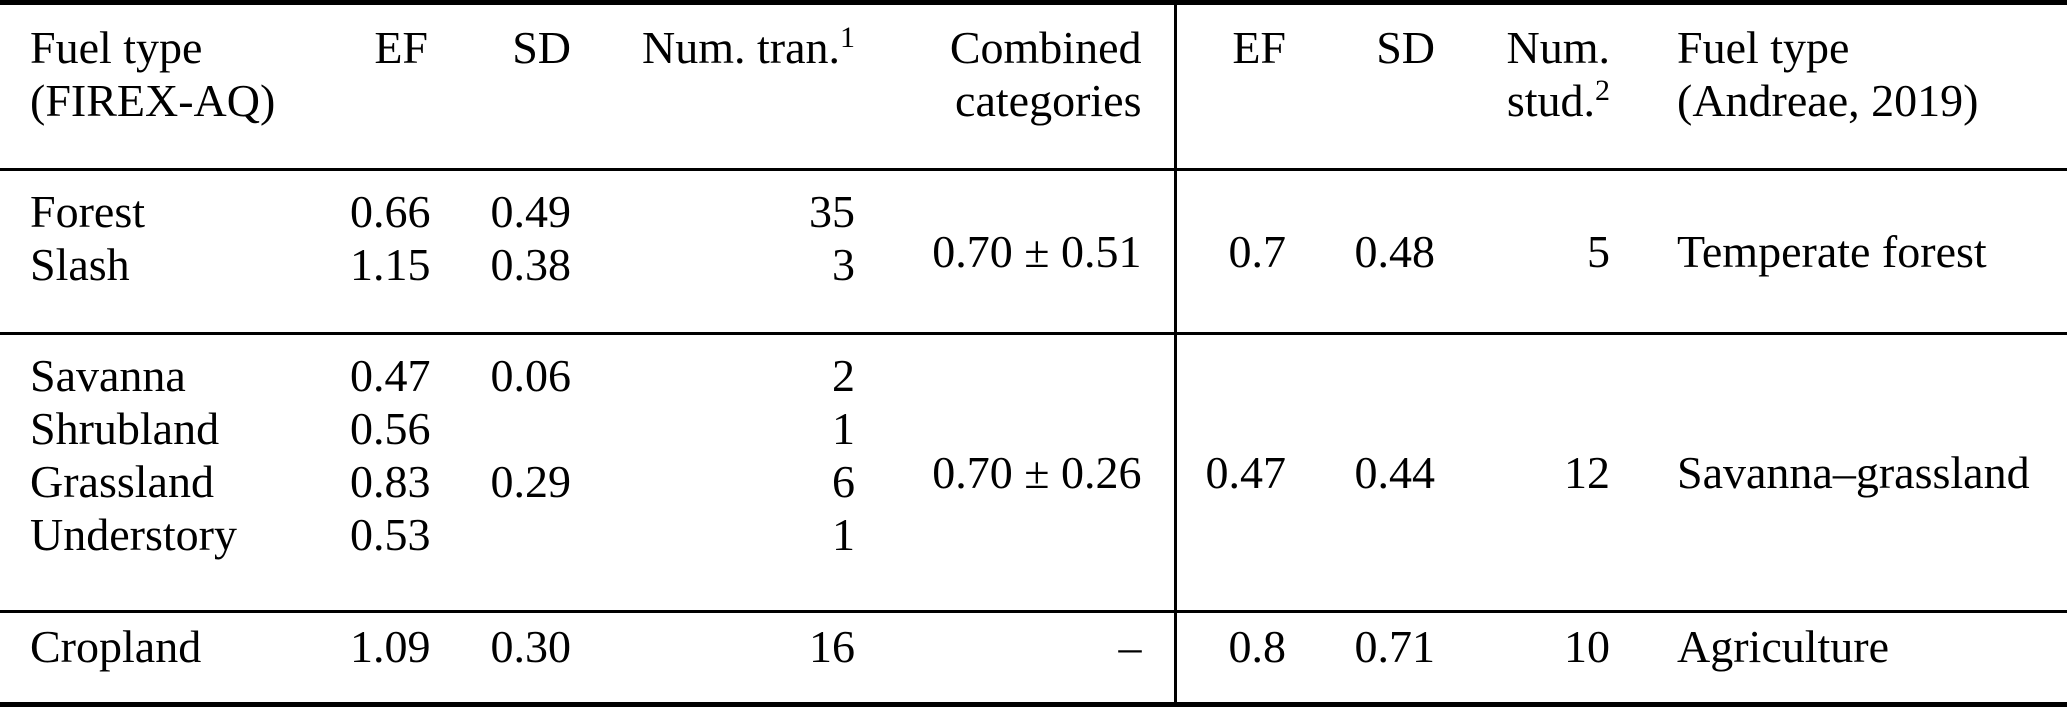 The width and height of the screenshot is (2067, 707). I want to click on cell-ef: 0.53, so click(390, 534).